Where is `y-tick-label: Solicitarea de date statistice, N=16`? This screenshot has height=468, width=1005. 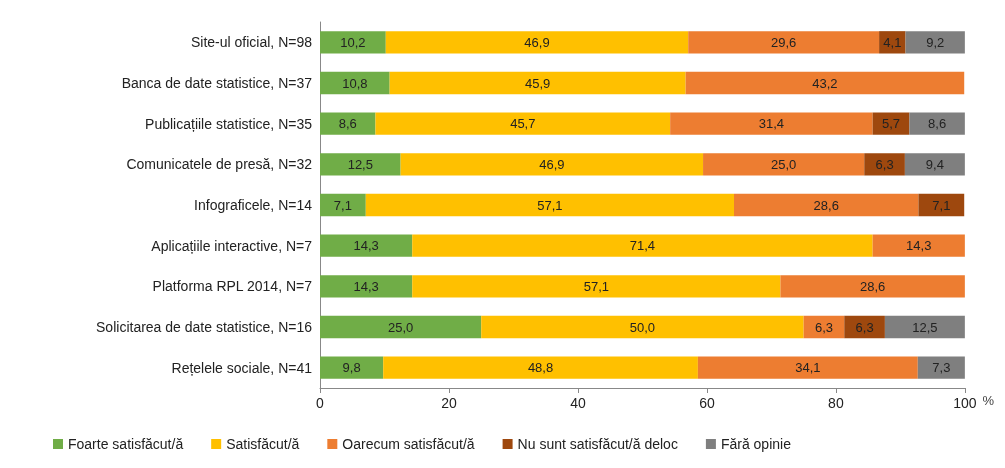 y-tick-label: Solicitarea de date statistice, N=16 is located at coordinates (204, 327).